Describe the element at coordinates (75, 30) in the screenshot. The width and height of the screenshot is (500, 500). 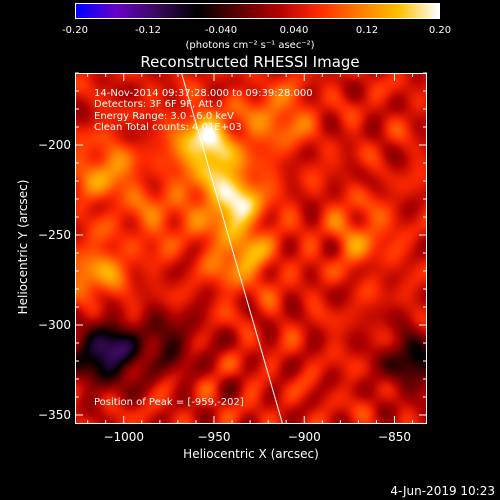
I see `colorbar-tick-label: -0.20` at that location.